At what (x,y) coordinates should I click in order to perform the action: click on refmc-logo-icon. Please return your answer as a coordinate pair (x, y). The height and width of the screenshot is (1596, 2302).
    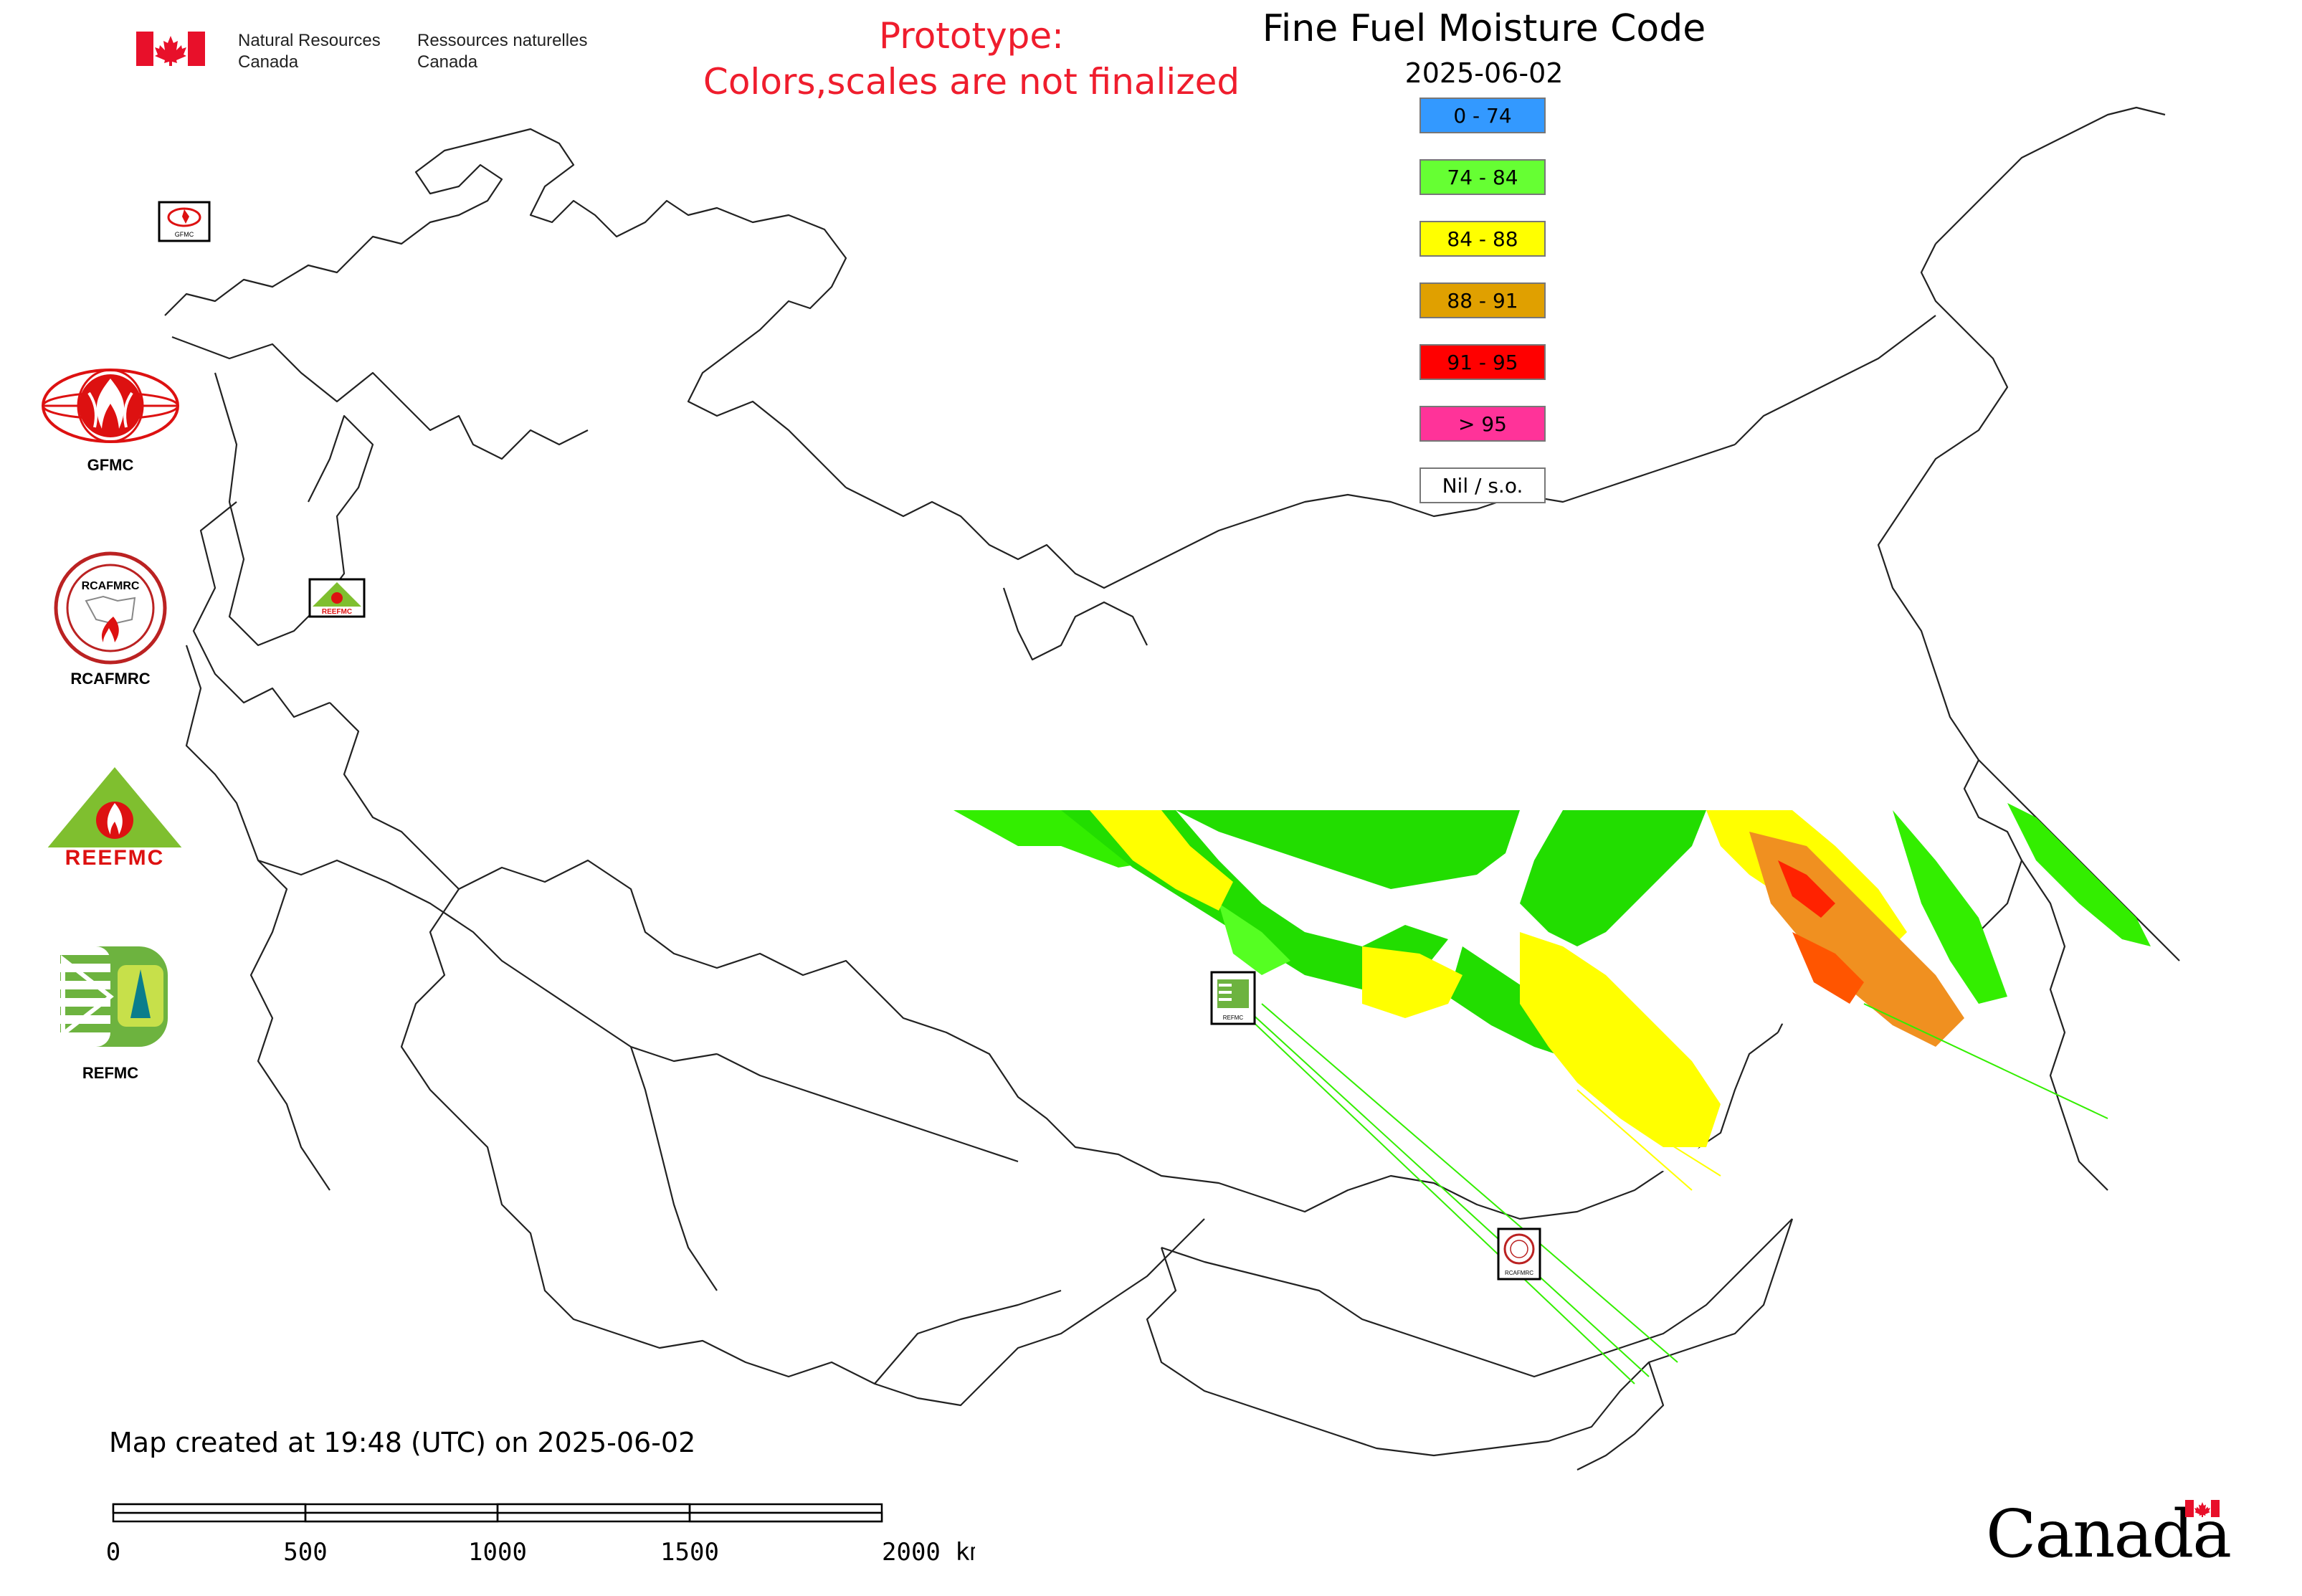
    Looking at the image, I should click on (114, 996).